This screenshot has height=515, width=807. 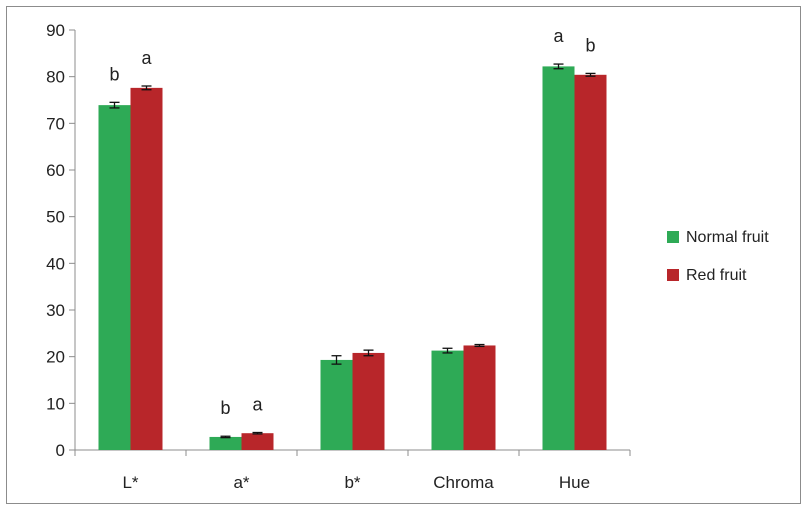 What do you see at coordinates (55, 310) in the screenshot?
I see `y-tick-label: 30` at bounding box center [55, 310].